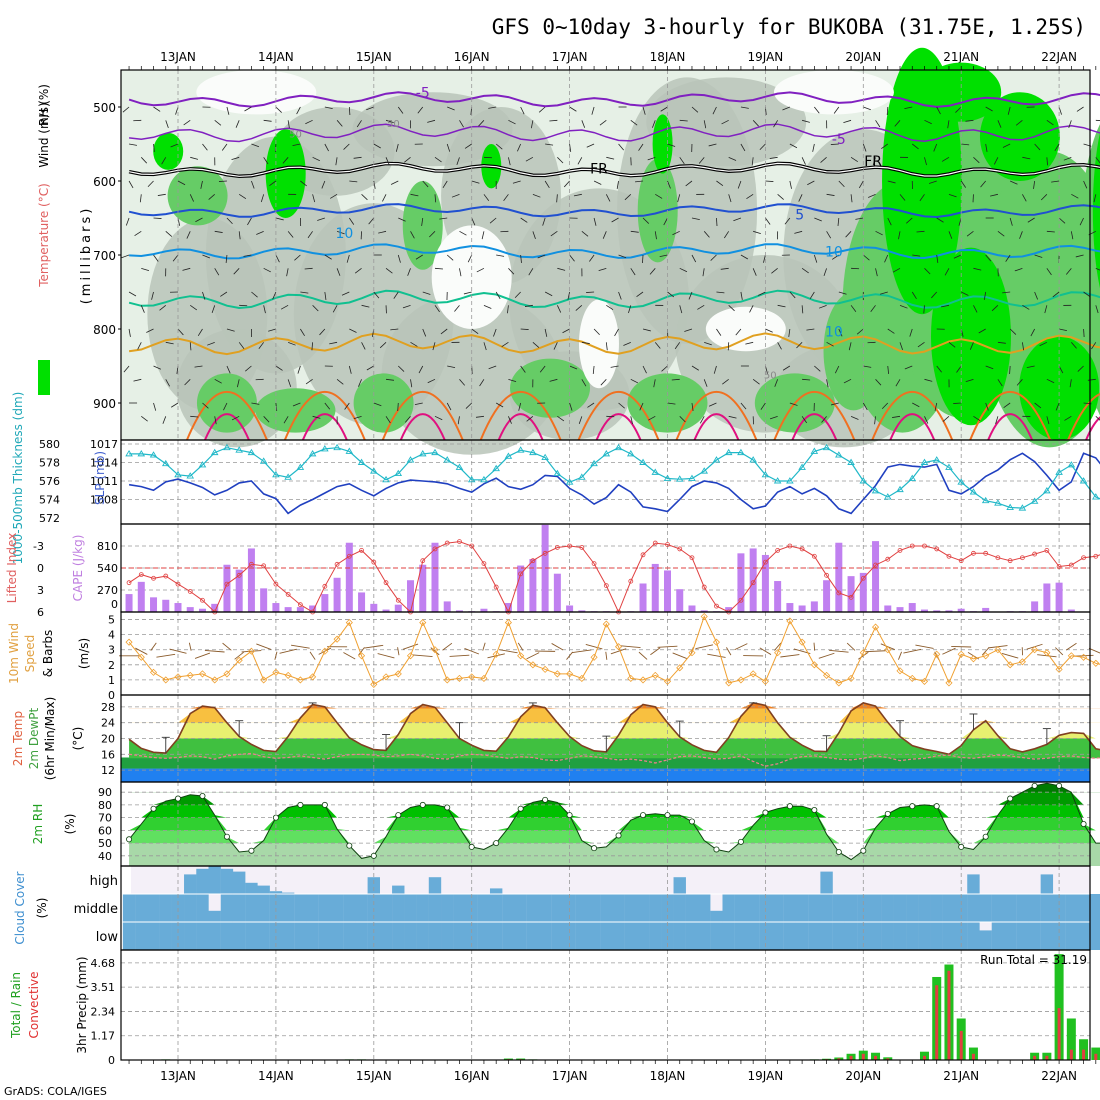 Image resolution: width=1100 pixels, height=1100 pixels. I want to click on y-tick-label: 80, so click(105, 805).